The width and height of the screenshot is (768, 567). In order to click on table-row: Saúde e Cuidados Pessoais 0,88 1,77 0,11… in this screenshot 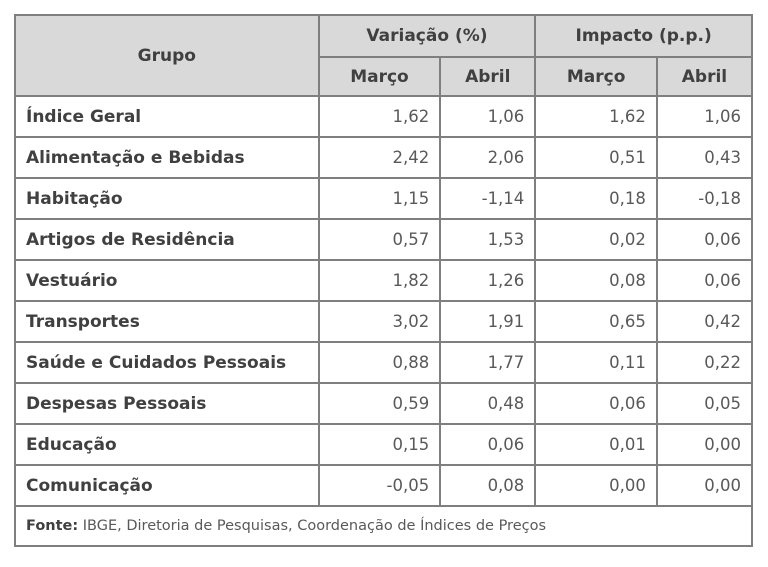, I will do `click(384, 362)`.